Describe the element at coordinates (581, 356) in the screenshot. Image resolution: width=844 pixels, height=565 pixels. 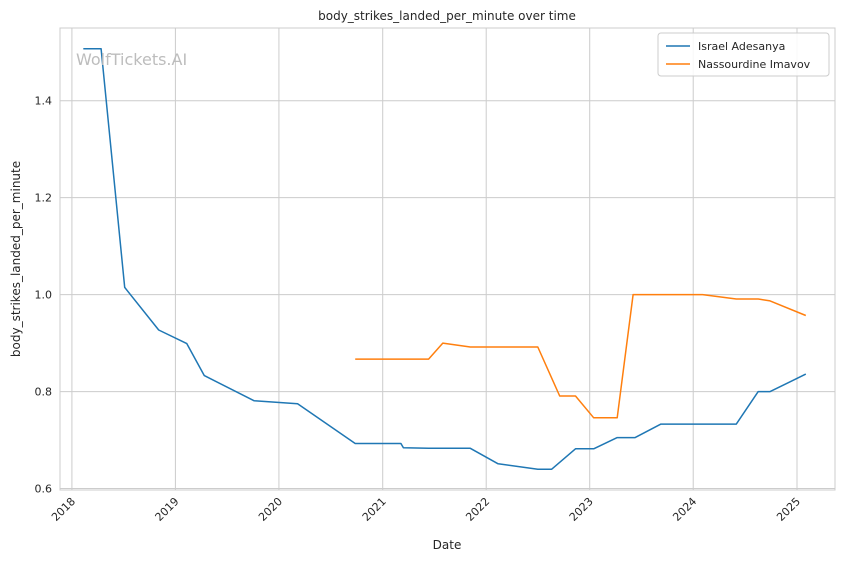
I see `series-line` at that location.